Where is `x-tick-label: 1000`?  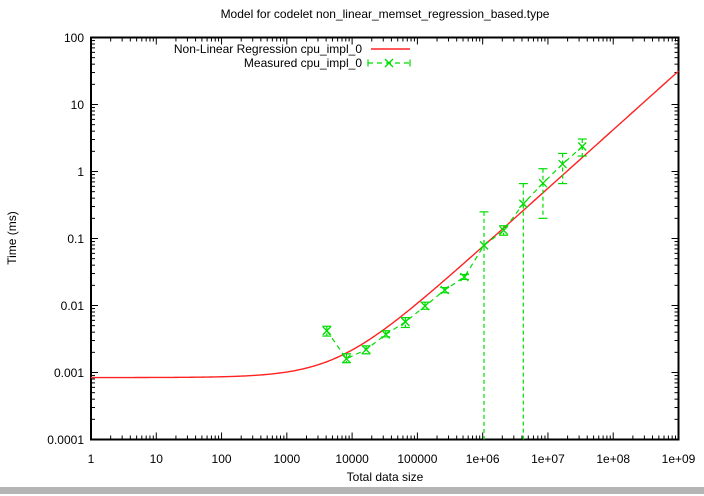
x-tick-label: 1000 is located at coordinates (287, 459).